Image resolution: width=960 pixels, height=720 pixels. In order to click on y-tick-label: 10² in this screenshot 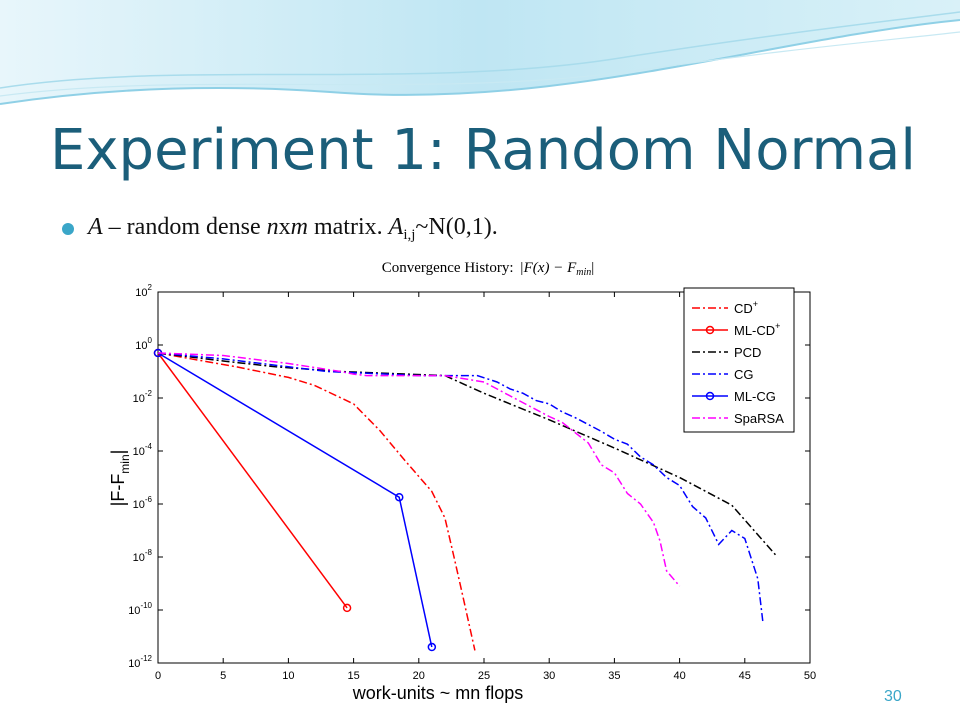, I will do `click(143, 291)`.